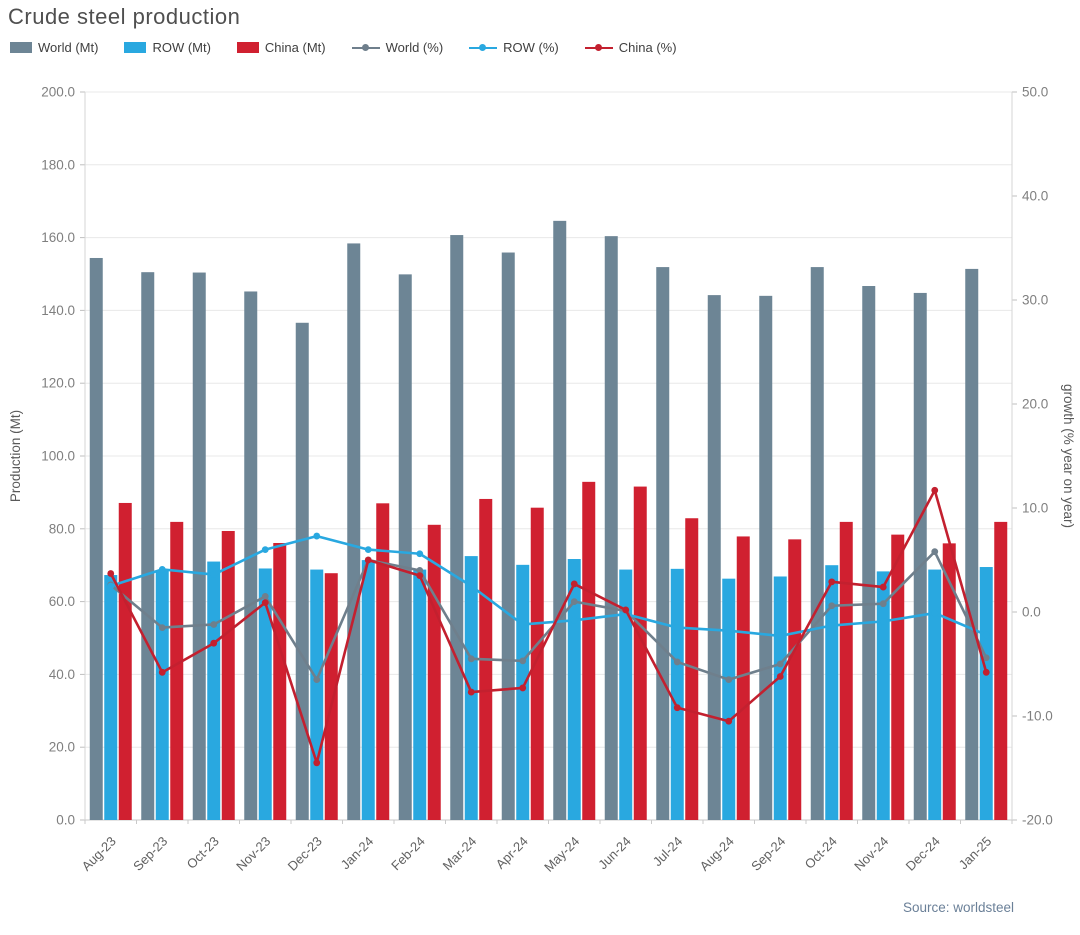  Describe the element at coordinates (167, 47) in the screenshot. I see `legend-item-row-mt-: ROW (Mt)` at that location.